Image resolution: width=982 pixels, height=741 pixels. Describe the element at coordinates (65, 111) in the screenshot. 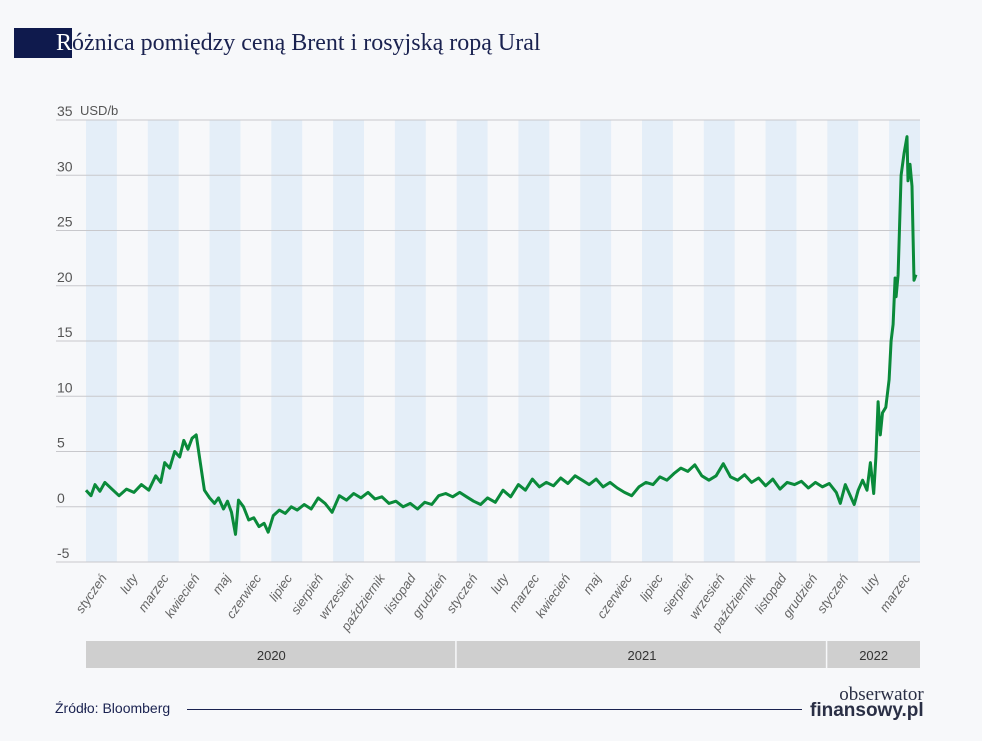

I see `y-tick-label: 35` at that location.